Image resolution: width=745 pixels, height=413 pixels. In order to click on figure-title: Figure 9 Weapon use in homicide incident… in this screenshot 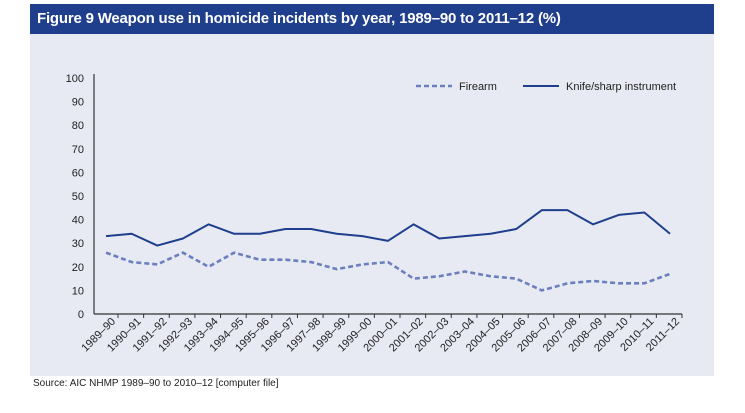, I will do `click(372, 19)`.